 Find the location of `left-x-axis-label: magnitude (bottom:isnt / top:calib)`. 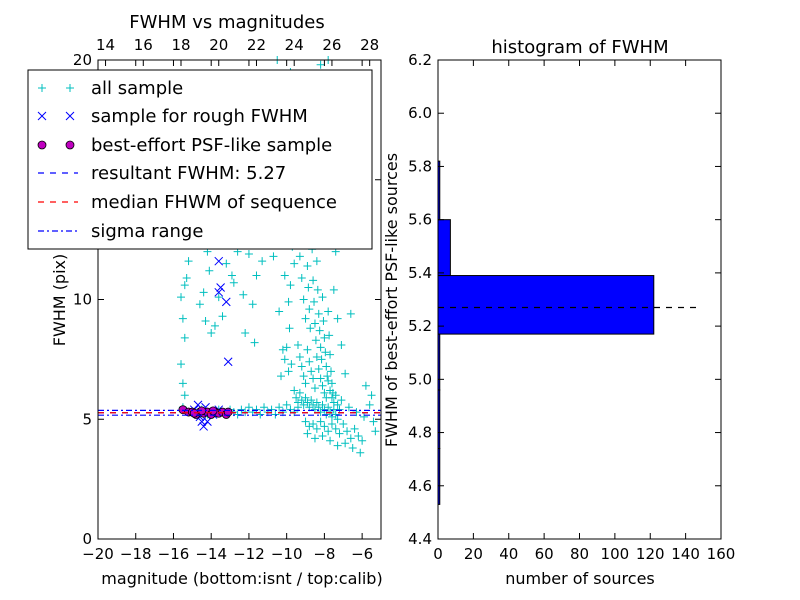

left-x-axis-label: magnitude (bottom:isnt / top:calib) is located at coordinates (241, 578).